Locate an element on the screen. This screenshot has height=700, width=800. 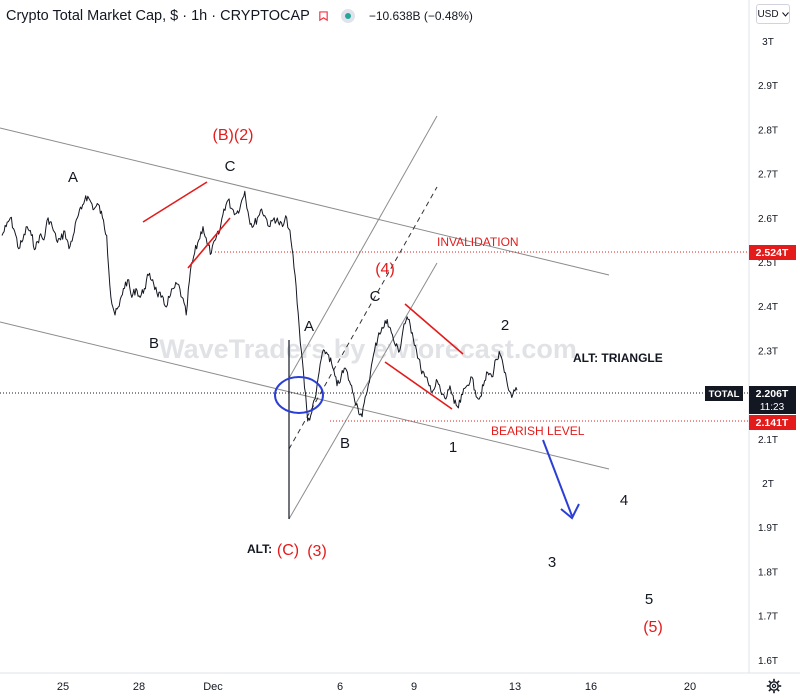
wave-label-3: 3 is located at coordinates (552, 562).